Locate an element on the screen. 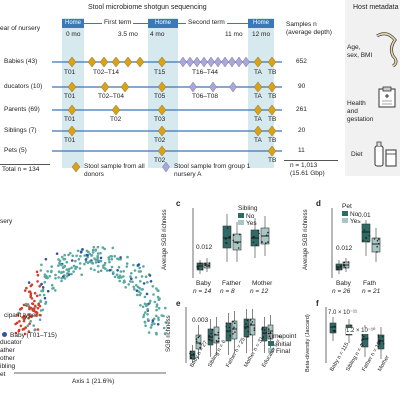  tape-measure-icon is located at coordinates (387, 50).